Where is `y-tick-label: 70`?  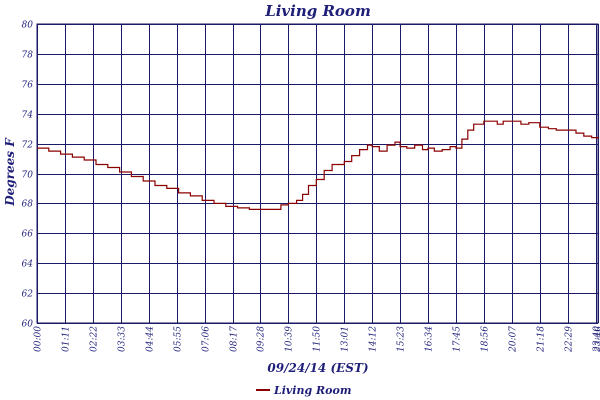 y-tick-label: 70 is located at coordinates (28, 176).